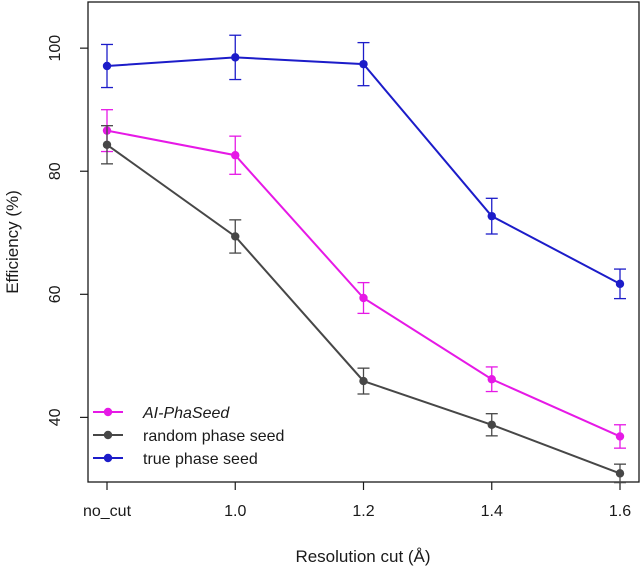  I want to click on x-axis-title: Resolution cut (Å), so click(362, 556).